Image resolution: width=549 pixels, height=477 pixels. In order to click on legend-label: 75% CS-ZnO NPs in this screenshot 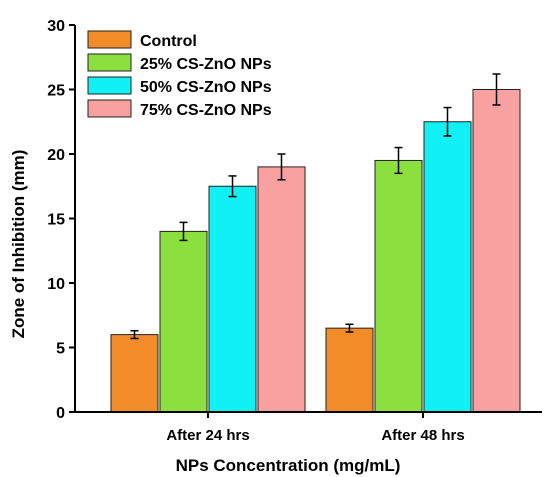, I will do `click(206, 110)`.